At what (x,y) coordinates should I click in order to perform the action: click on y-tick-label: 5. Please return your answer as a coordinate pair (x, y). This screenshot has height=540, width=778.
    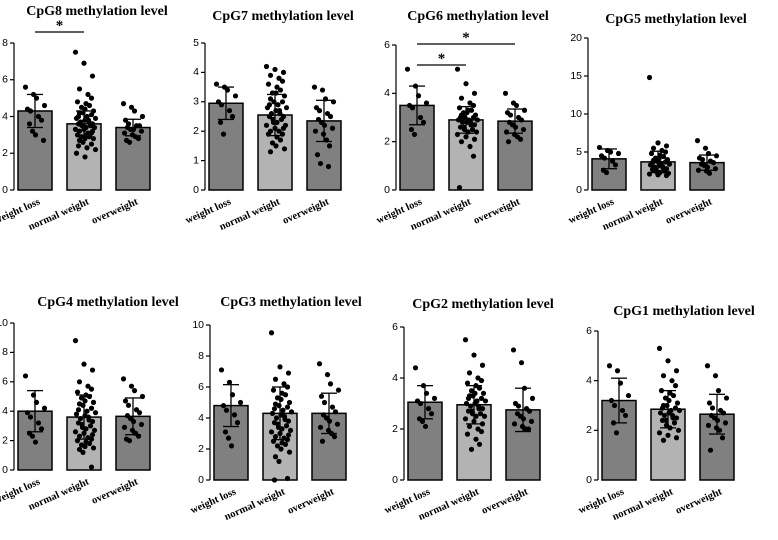
    Looking at the image, I should click on (196, 43).